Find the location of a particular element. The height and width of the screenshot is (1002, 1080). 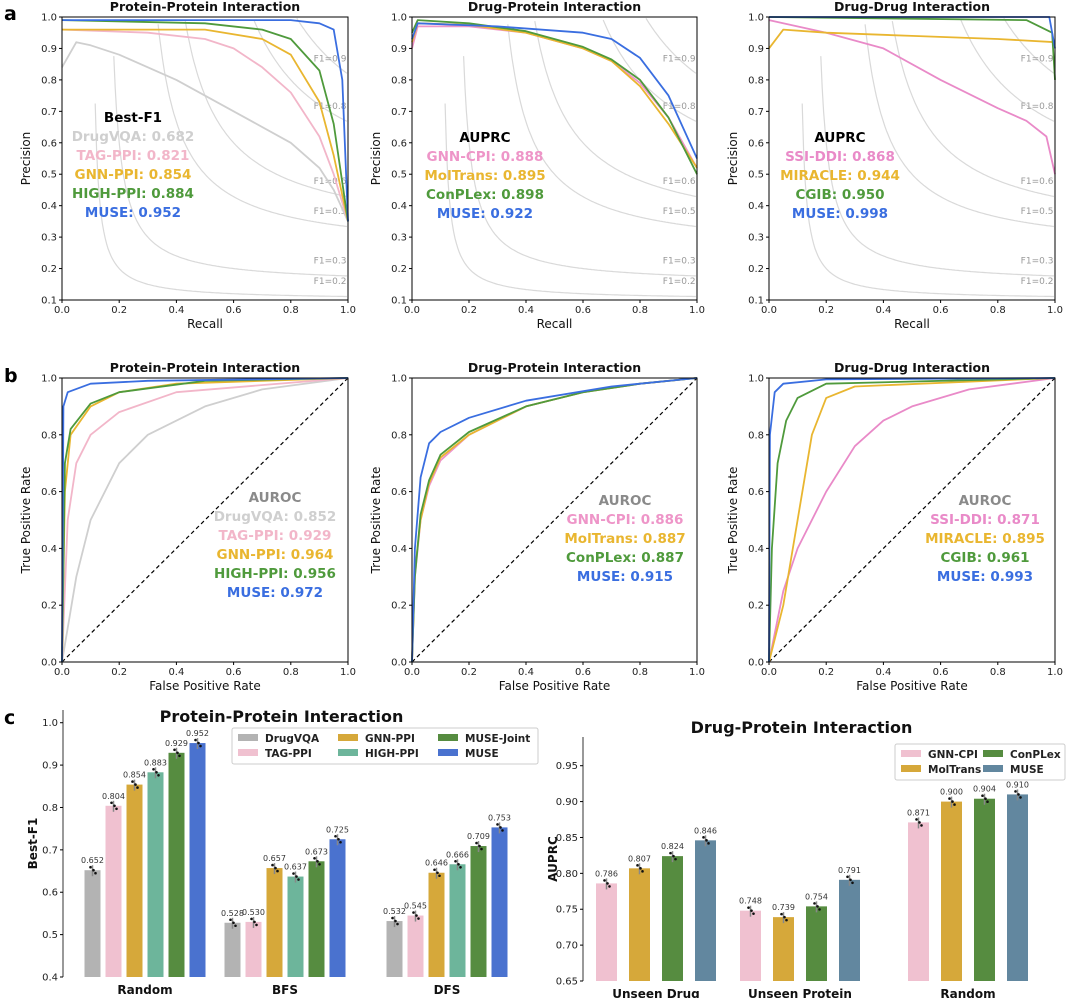

annotation-muse: MUSE: 0.972 is located at coordinates (275, 593).